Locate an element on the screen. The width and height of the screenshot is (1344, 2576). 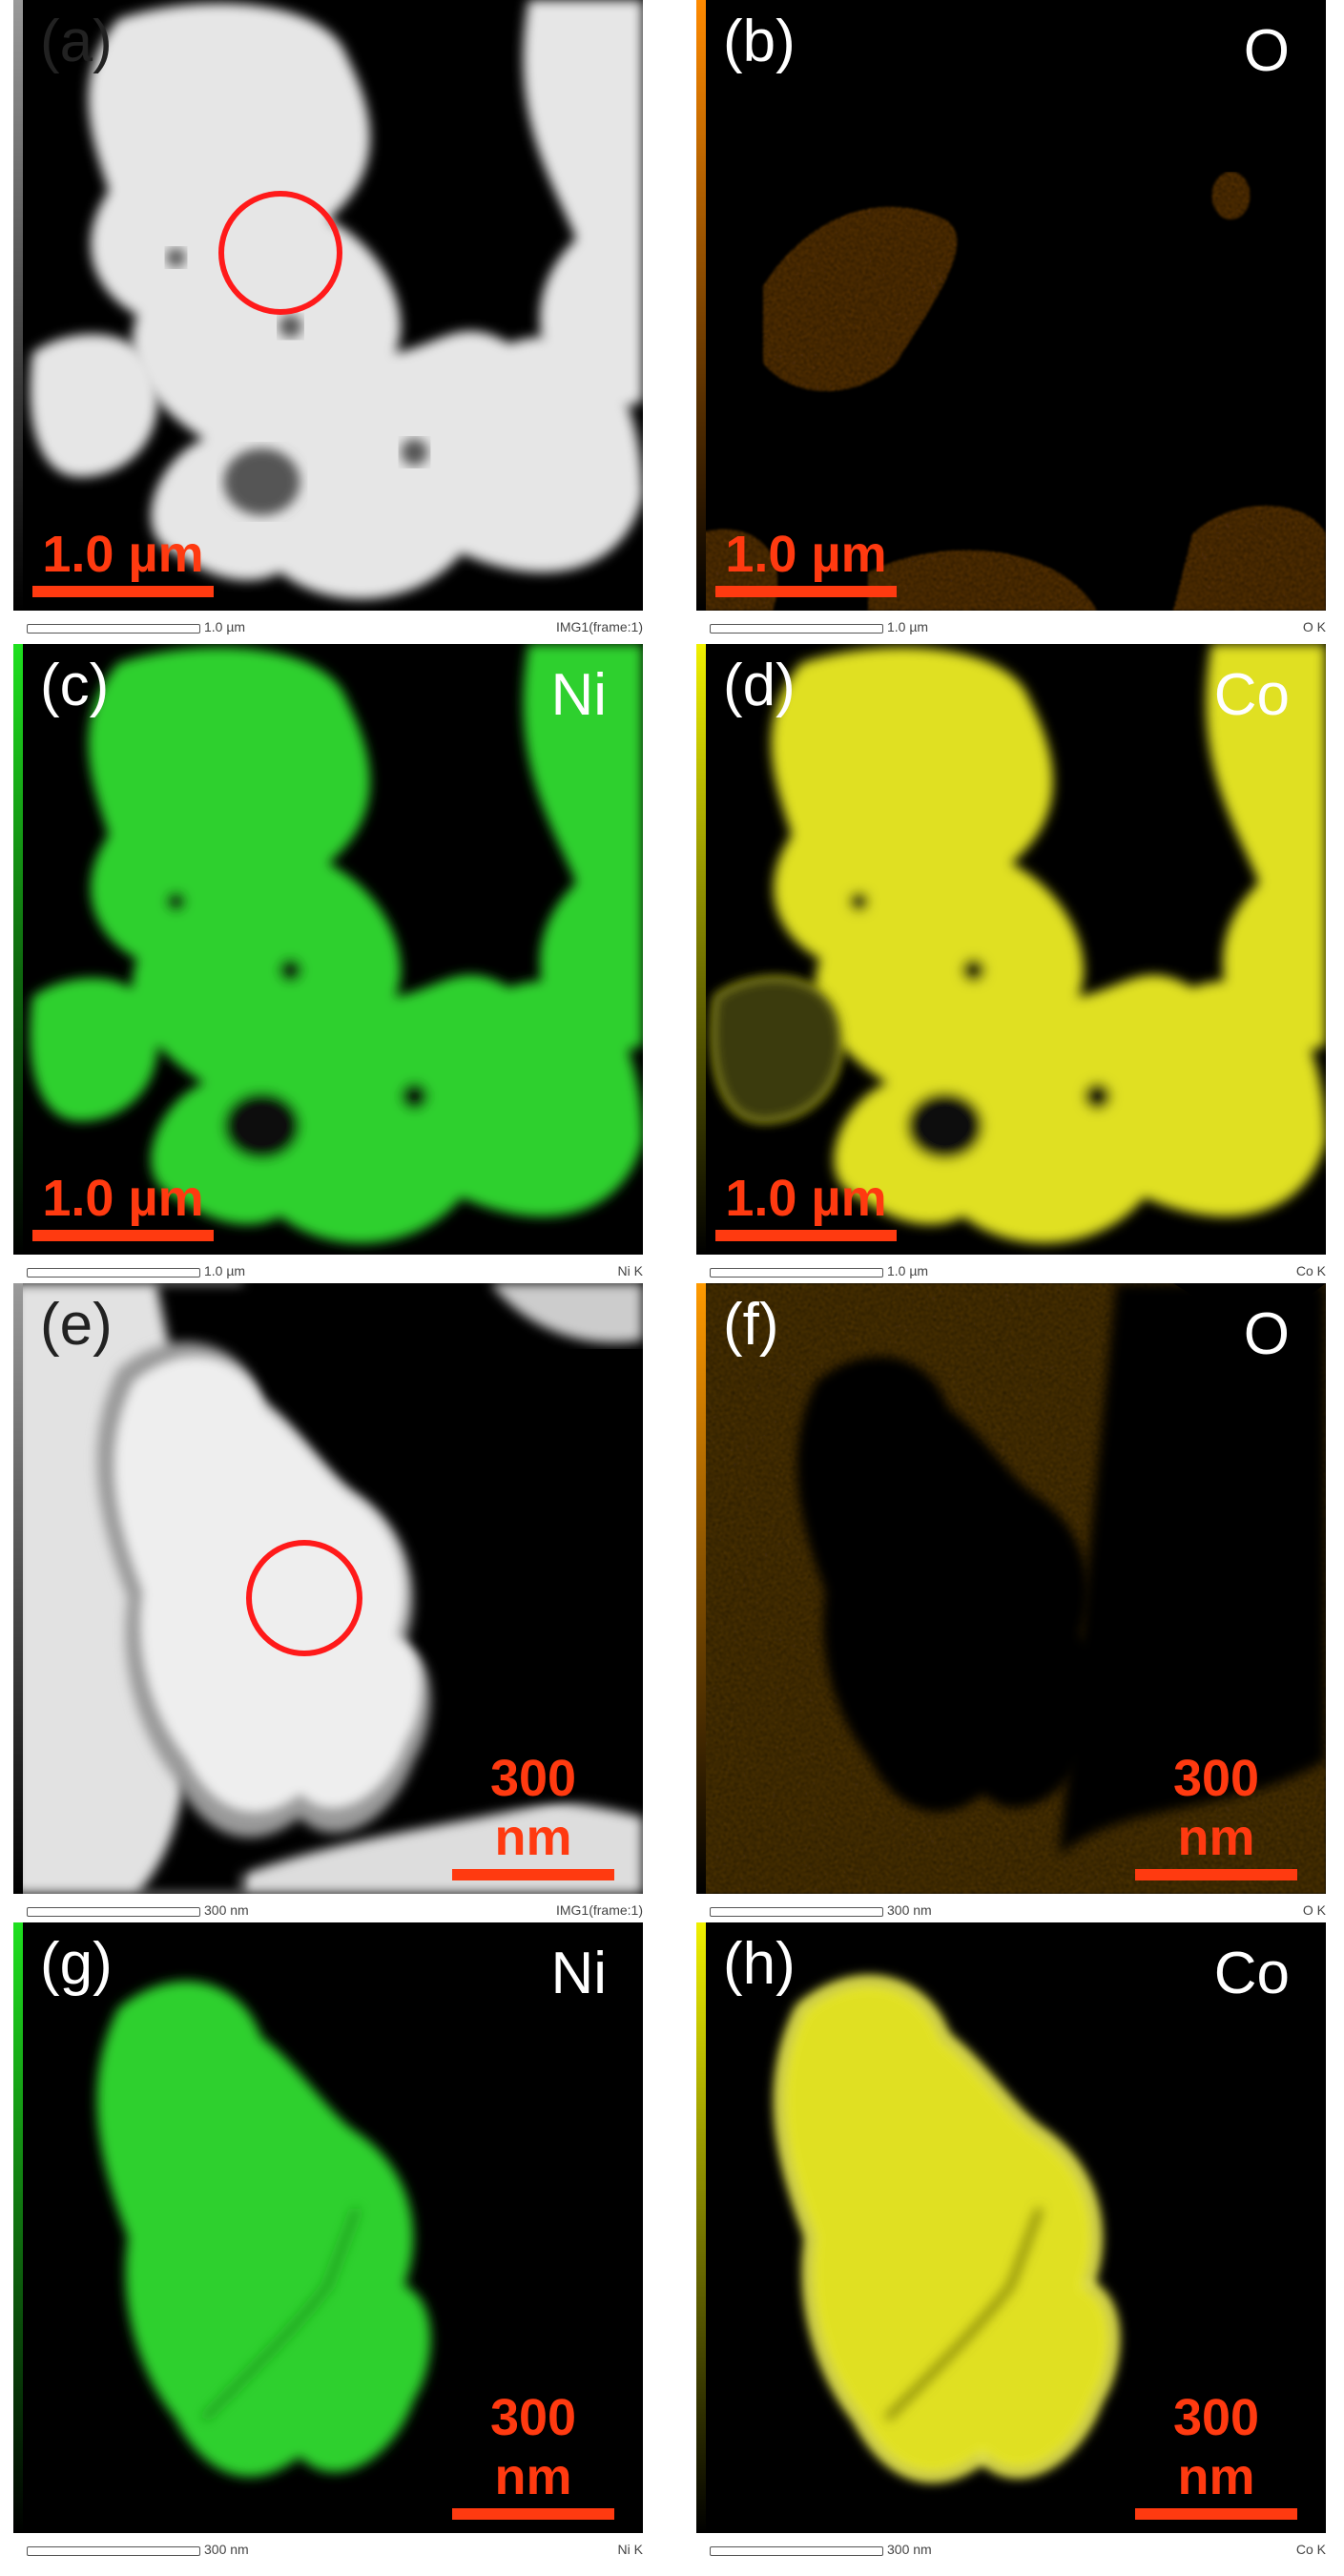
panel-label: (g) is located at coordinates (76, 1964).